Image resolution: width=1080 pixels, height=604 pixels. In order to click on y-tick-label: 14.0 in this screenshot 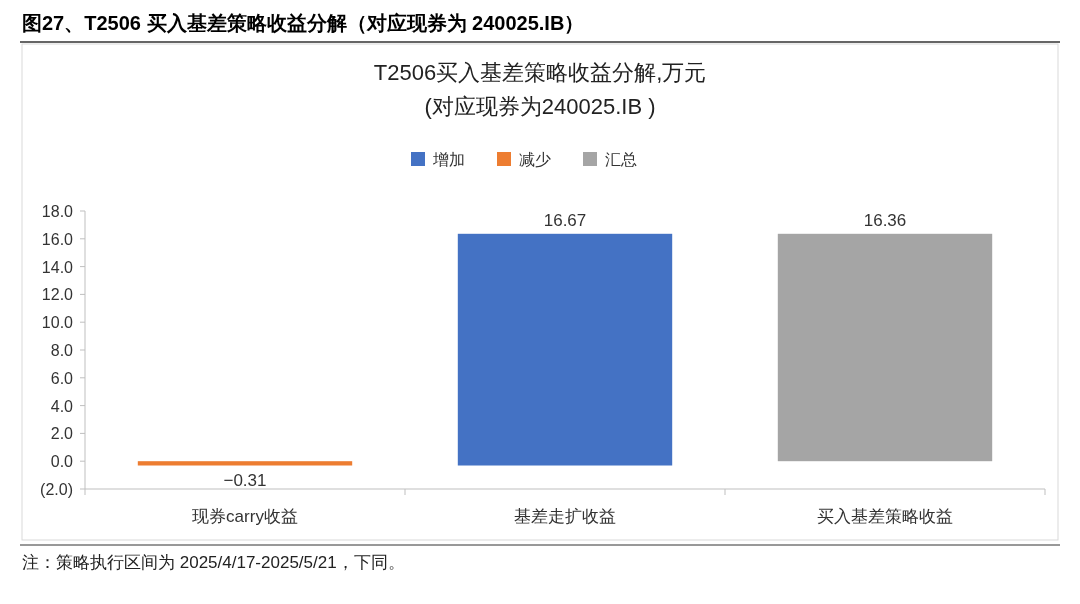, I will do `click(57, 267)`.